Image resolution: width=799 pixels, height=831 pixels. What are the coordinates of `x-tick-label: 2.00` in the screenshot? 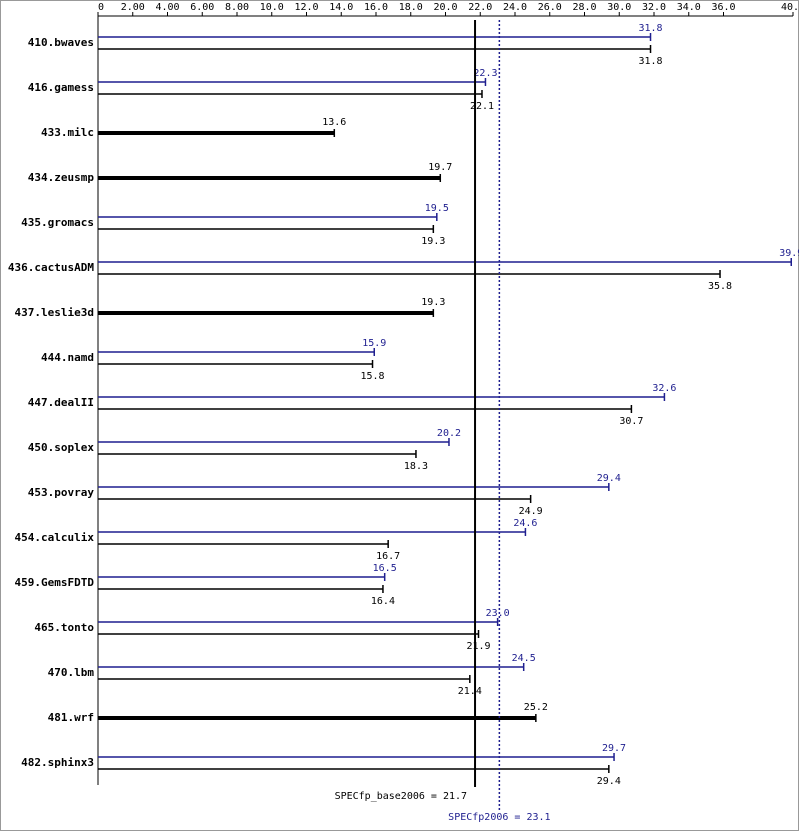 It's located at (133, 7).